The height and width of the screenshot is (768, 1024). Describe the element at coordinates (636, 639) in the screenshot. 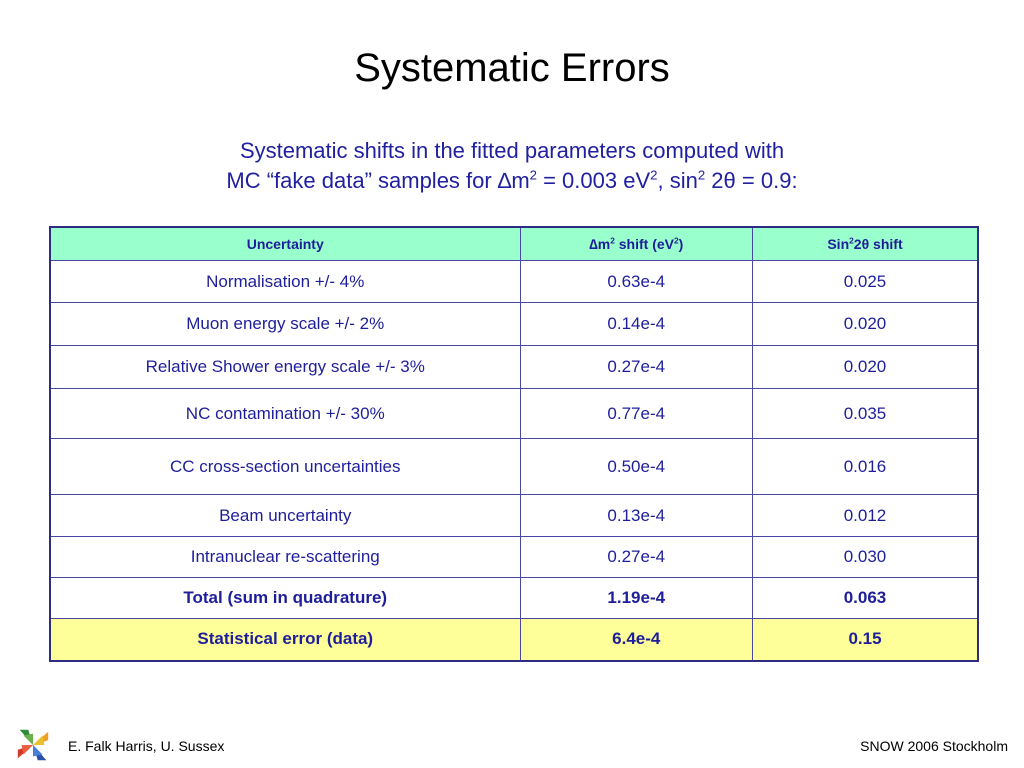

I see `cell-dm2: 6.4e-4` at that location.